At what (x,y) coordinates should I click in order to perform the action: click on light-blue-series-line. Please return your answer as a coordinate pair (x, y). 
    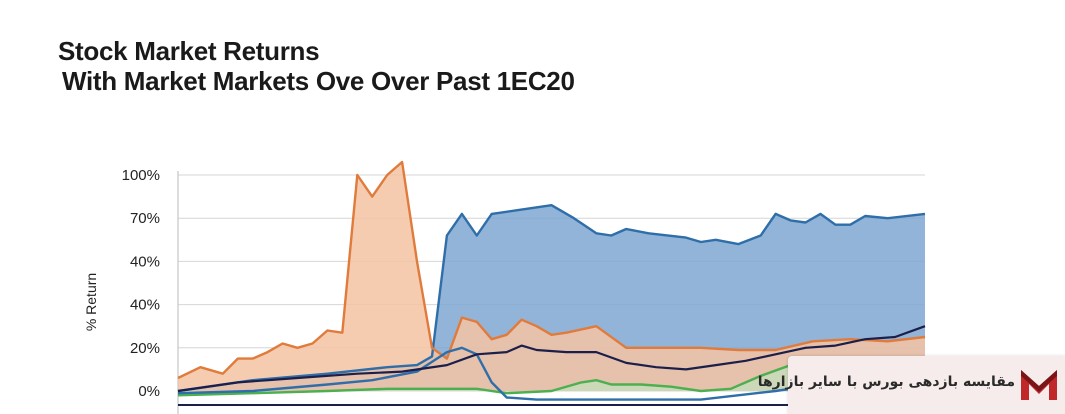
    Looking at the image, I should click on (491, 373).